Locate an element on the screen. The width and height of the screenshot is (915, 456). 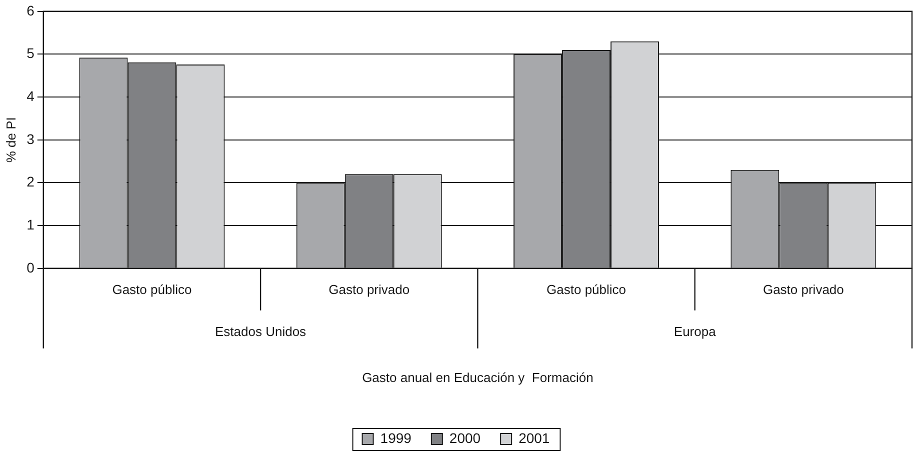
text: Europa is located at coordinates (695, 331).